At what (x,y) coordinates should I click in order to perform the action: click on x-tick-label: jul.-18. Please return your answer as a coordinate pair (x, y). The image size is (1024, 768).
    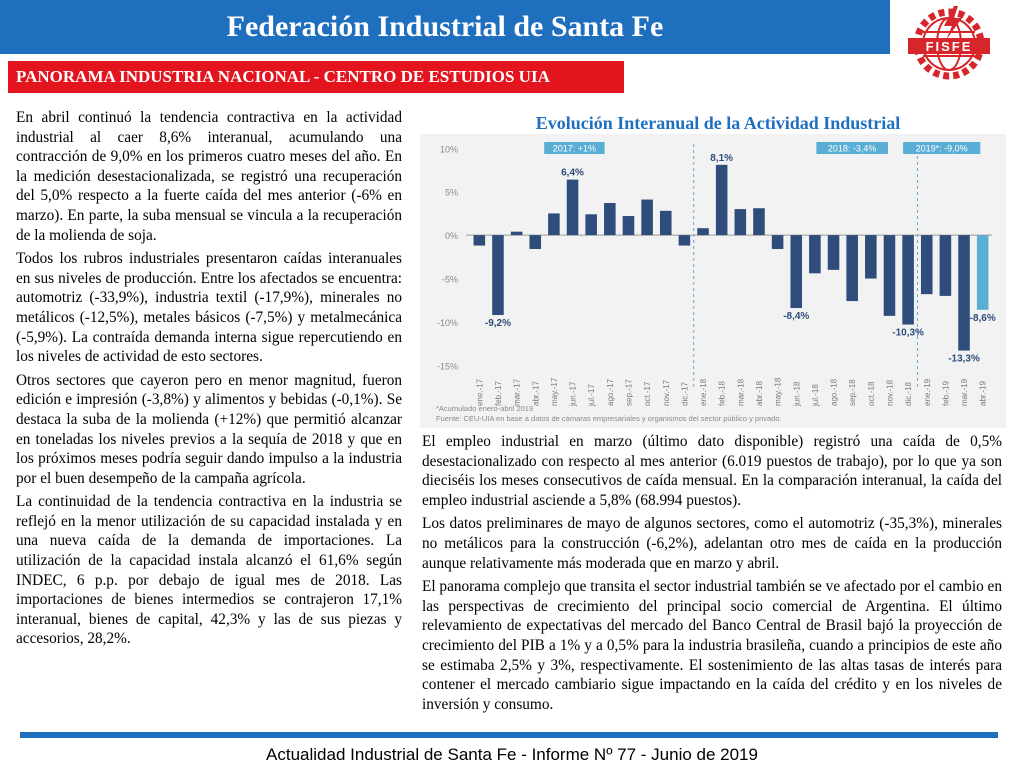
    Looking at the image, I should click on (815, 395).